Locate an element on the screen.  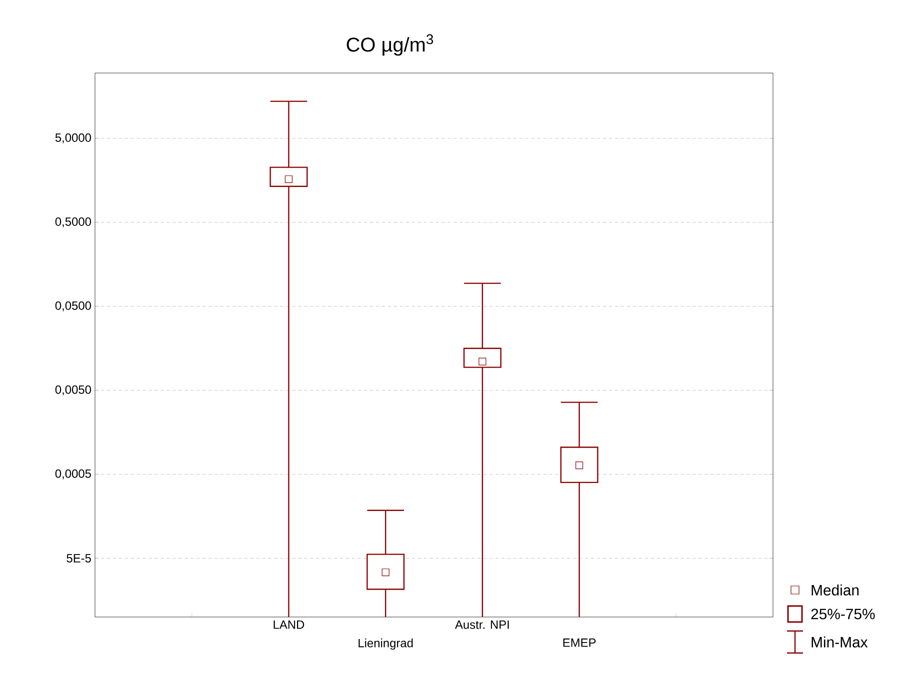
y-tick-label: 0,0500 is located at coordinates (73, 306).